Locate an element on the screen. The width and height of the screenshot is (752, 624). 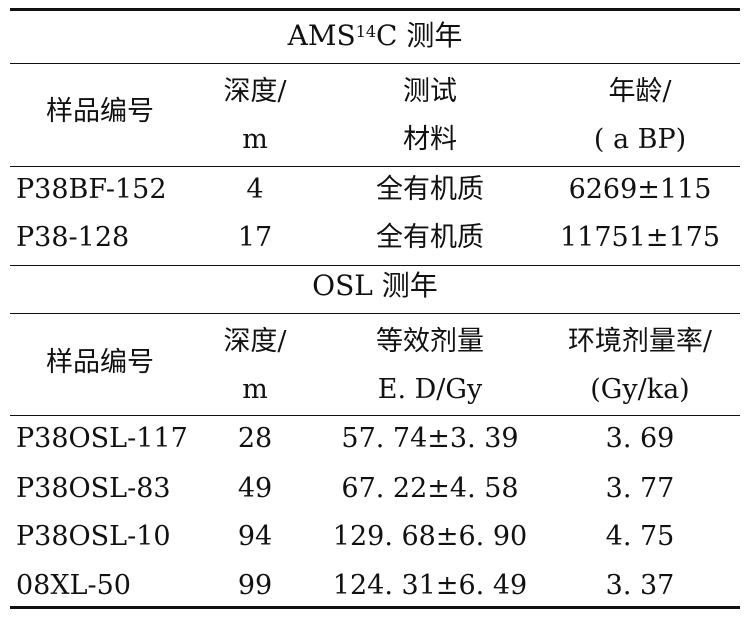
osl-title-top-rule is located at coordinates (375, 265).